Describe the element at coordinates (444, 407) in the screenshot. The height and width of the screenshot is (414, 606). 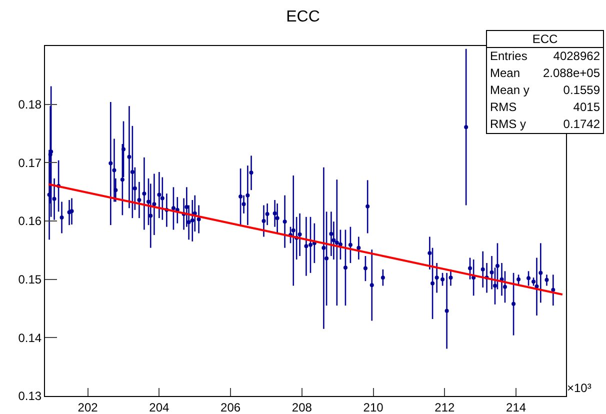
I see `x-tick-label: 212` at that location.